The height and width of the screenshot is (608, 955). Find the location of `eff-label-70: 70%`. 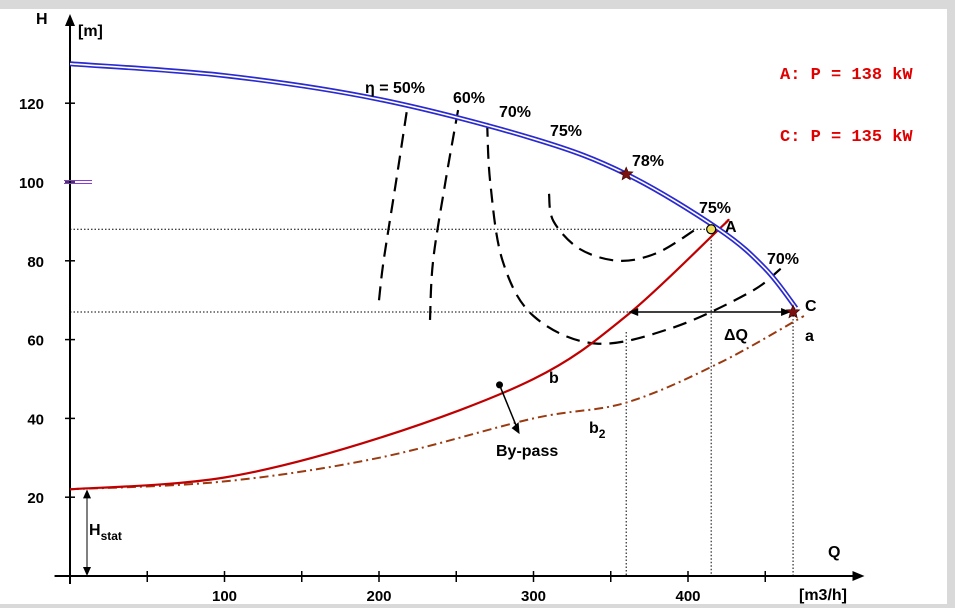

eff-label-70: 70% is located at coordinates (515, 112).